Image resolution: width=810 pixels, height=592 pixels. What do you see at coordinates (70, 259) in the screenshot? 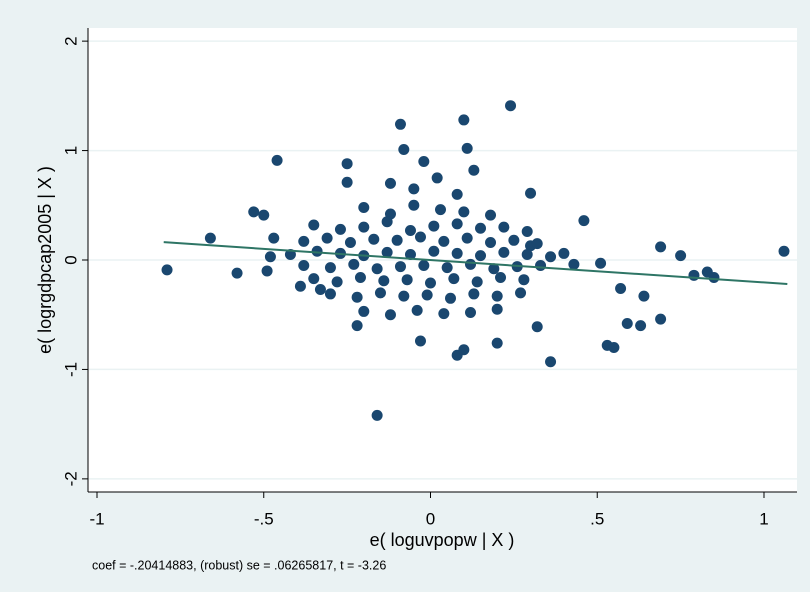
I see `y-tick-label: 0` at bounding box center [70, 259].